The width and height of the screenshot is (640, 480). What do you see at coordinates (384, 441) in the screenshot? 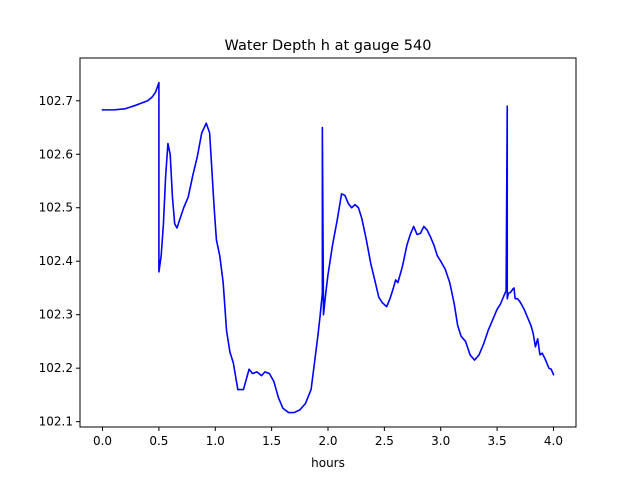
I see `x-tick-label: 2.5` at bounding box center [384, 441].